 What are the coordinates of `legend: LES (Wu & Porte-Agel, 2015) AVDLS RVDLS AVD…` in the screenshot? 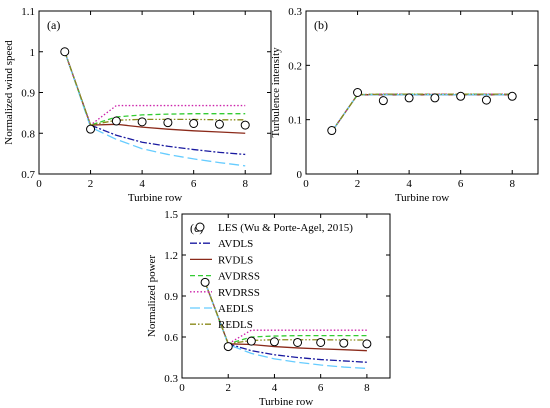 It's located at (271, 276).